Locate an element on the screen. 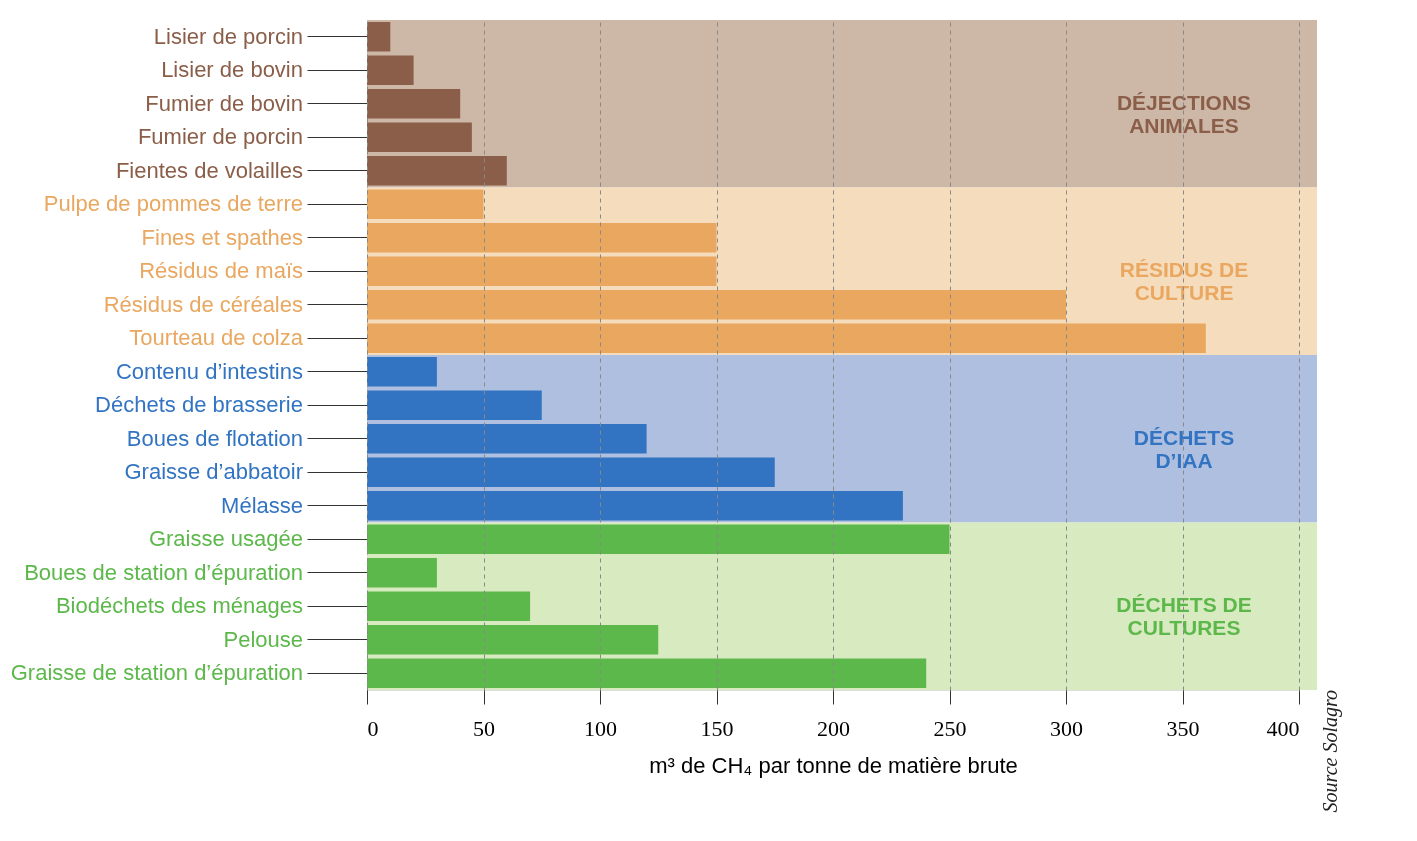 The height and width of the screenshot is (841, 1417). x-tick-label: 200 is located at coordinates (833, 728).